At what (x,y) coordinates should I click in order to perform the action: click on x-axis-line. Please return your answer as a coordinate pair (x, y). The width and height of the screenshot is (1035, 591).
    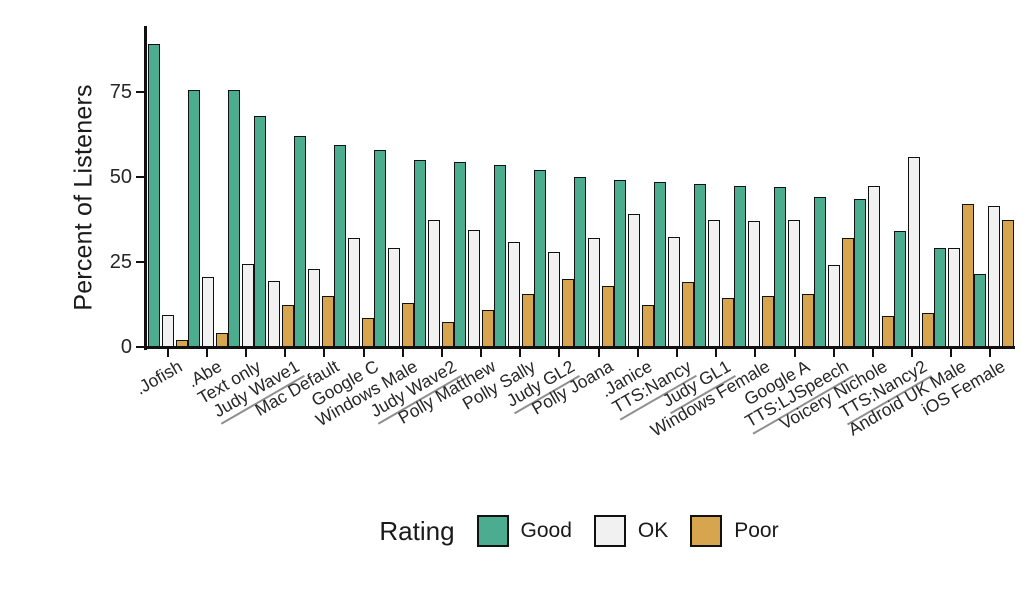
    Looking at the image, I should click on (579, 347).